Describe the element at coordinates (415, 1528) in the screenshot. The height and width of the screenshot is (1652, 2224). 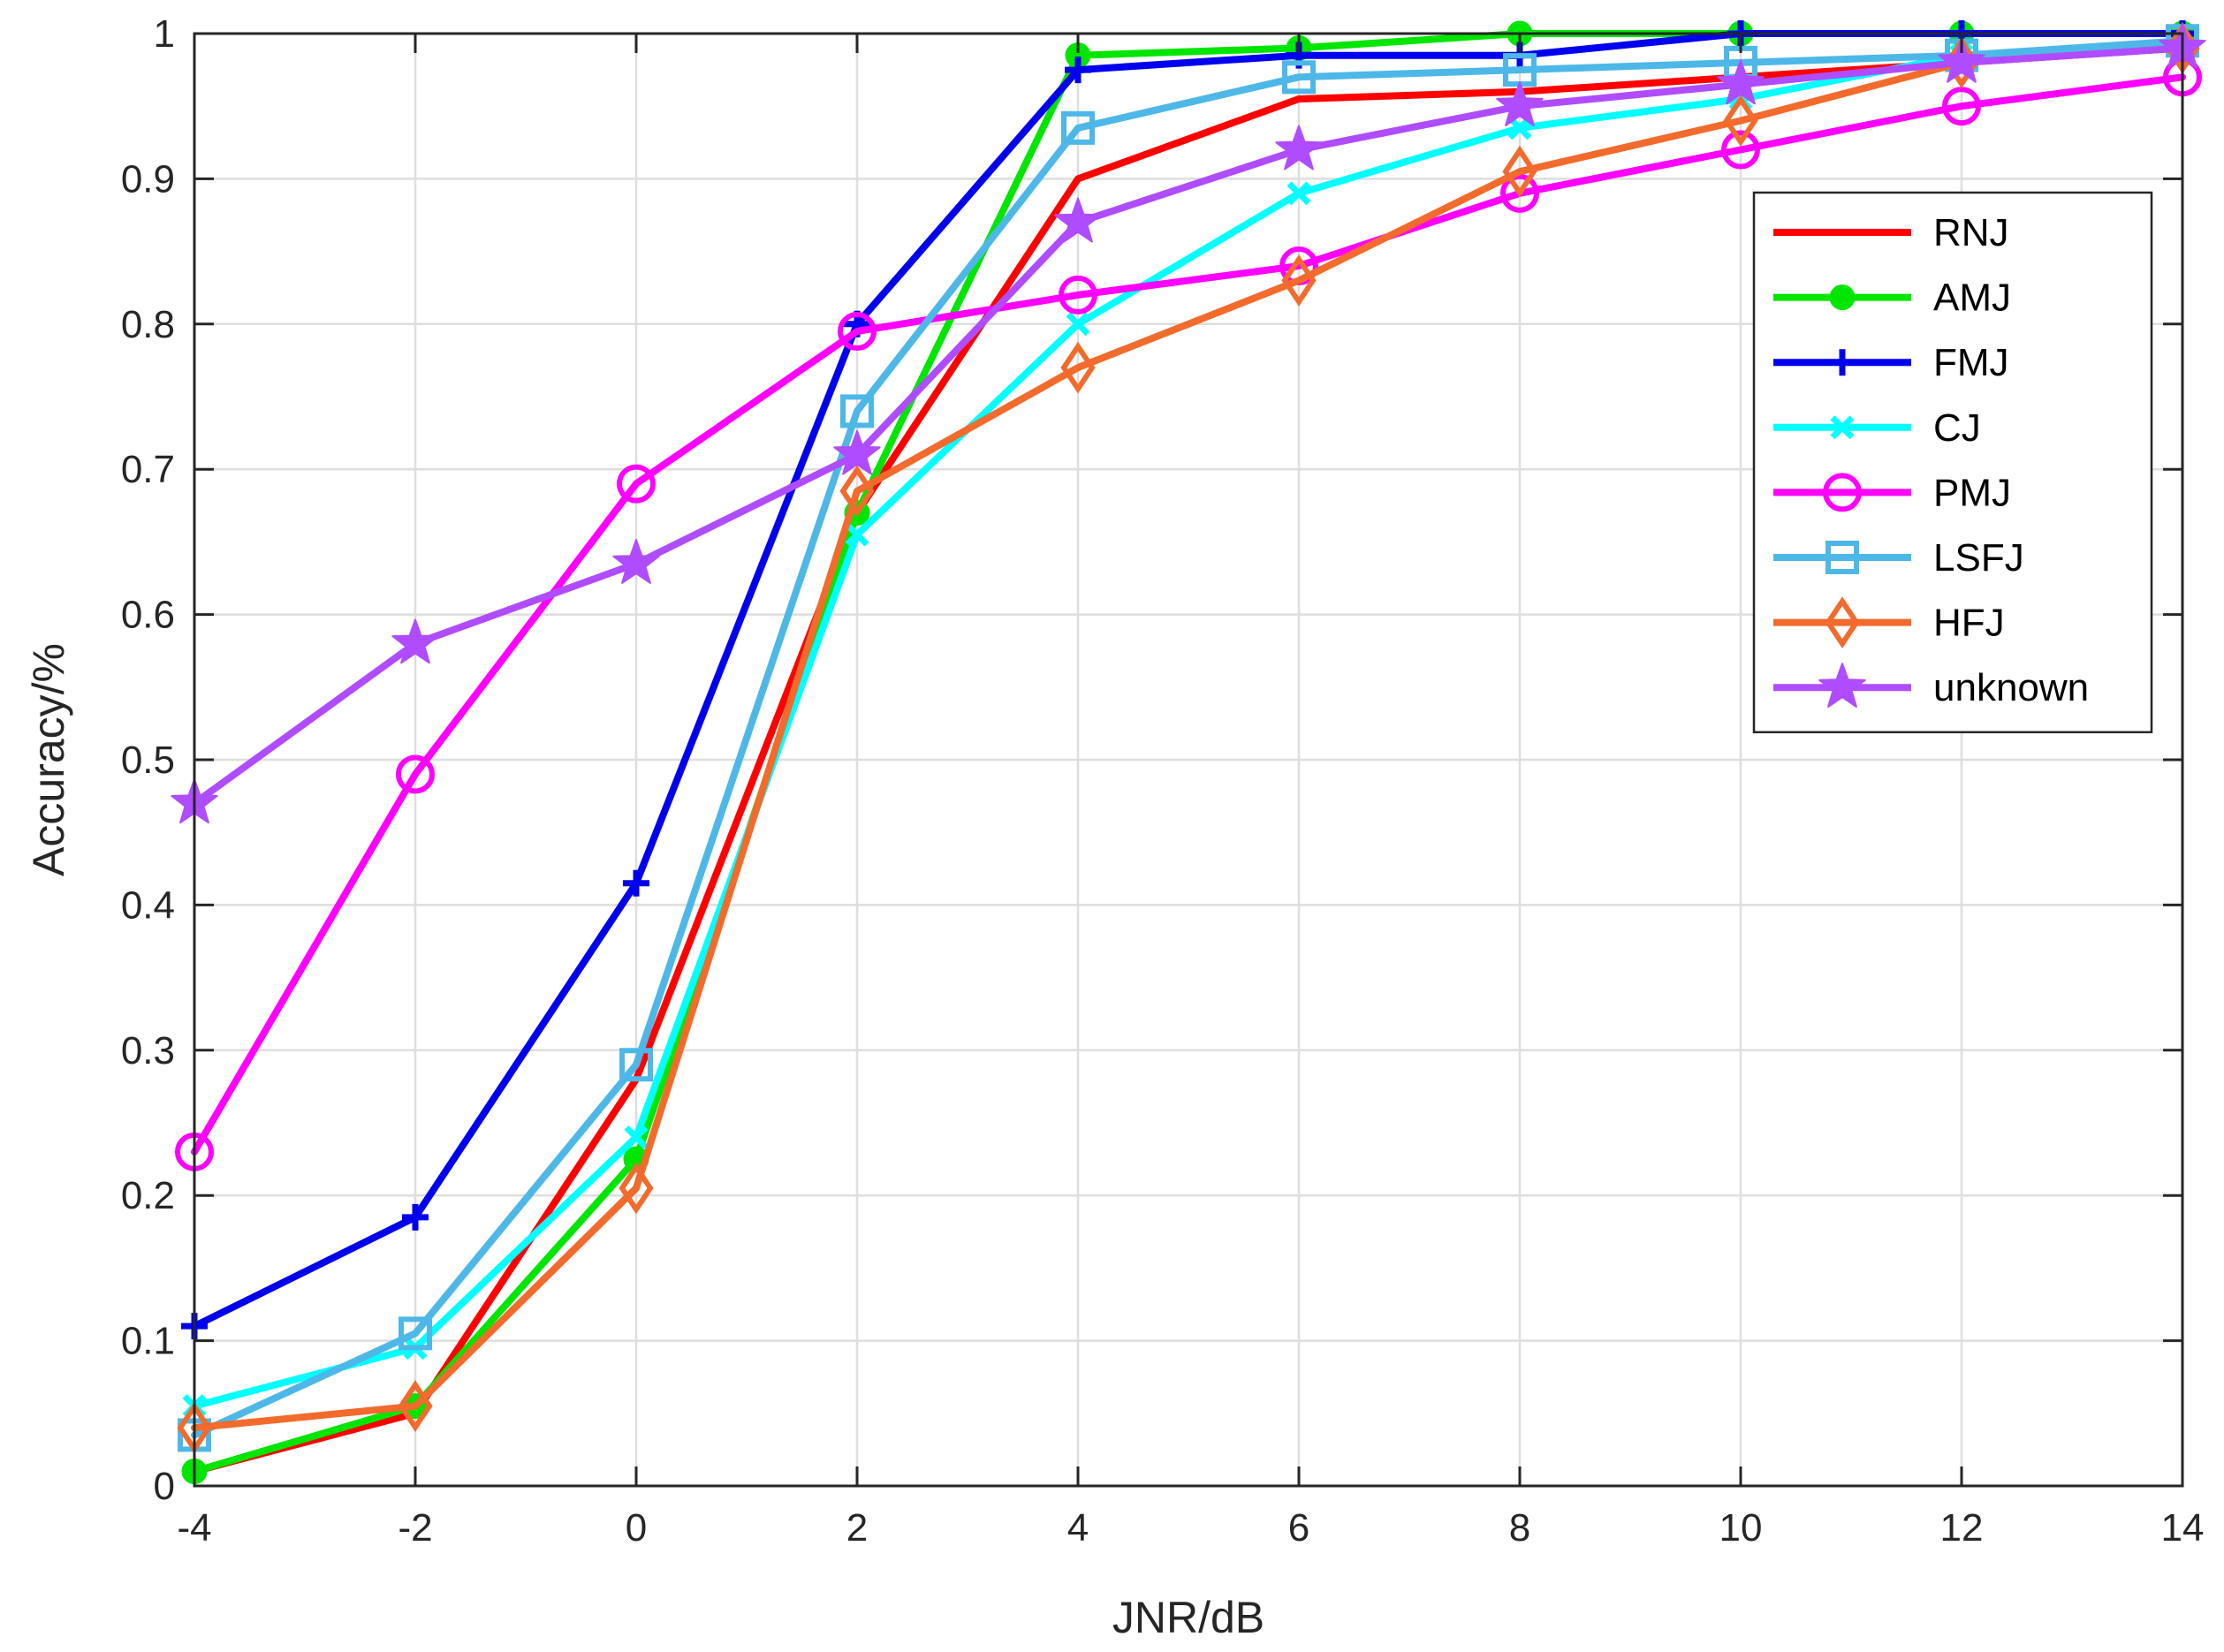
I see `x-tick-label: -2` at that location.